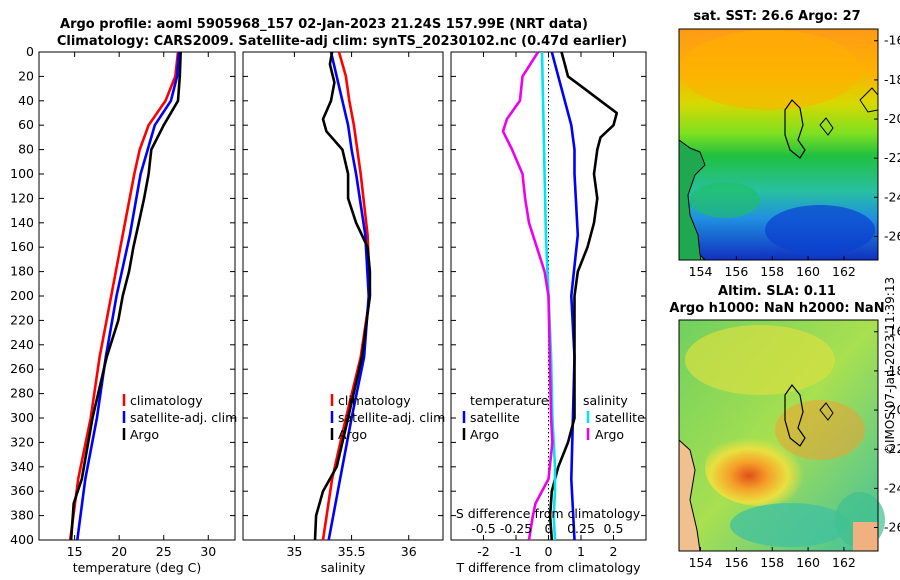 This screenshot has height=580, width=900. I want to click on y-tick-label: 260, so click(22, 368).